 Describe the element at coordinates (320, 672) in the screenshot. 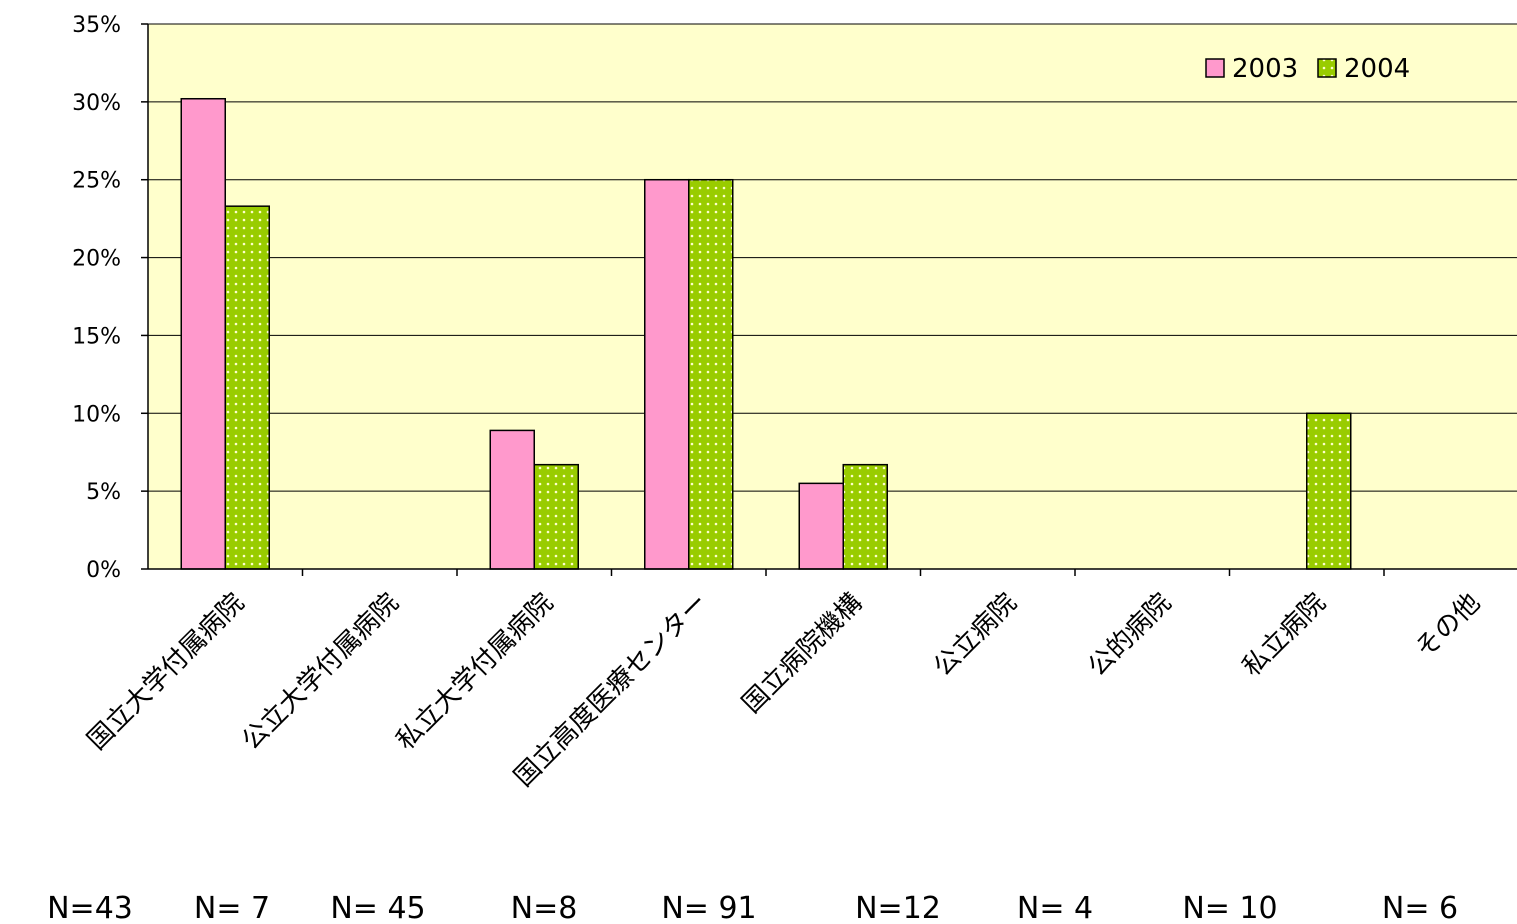

I see `x-category-label: 公立大学付属病院` at that location.